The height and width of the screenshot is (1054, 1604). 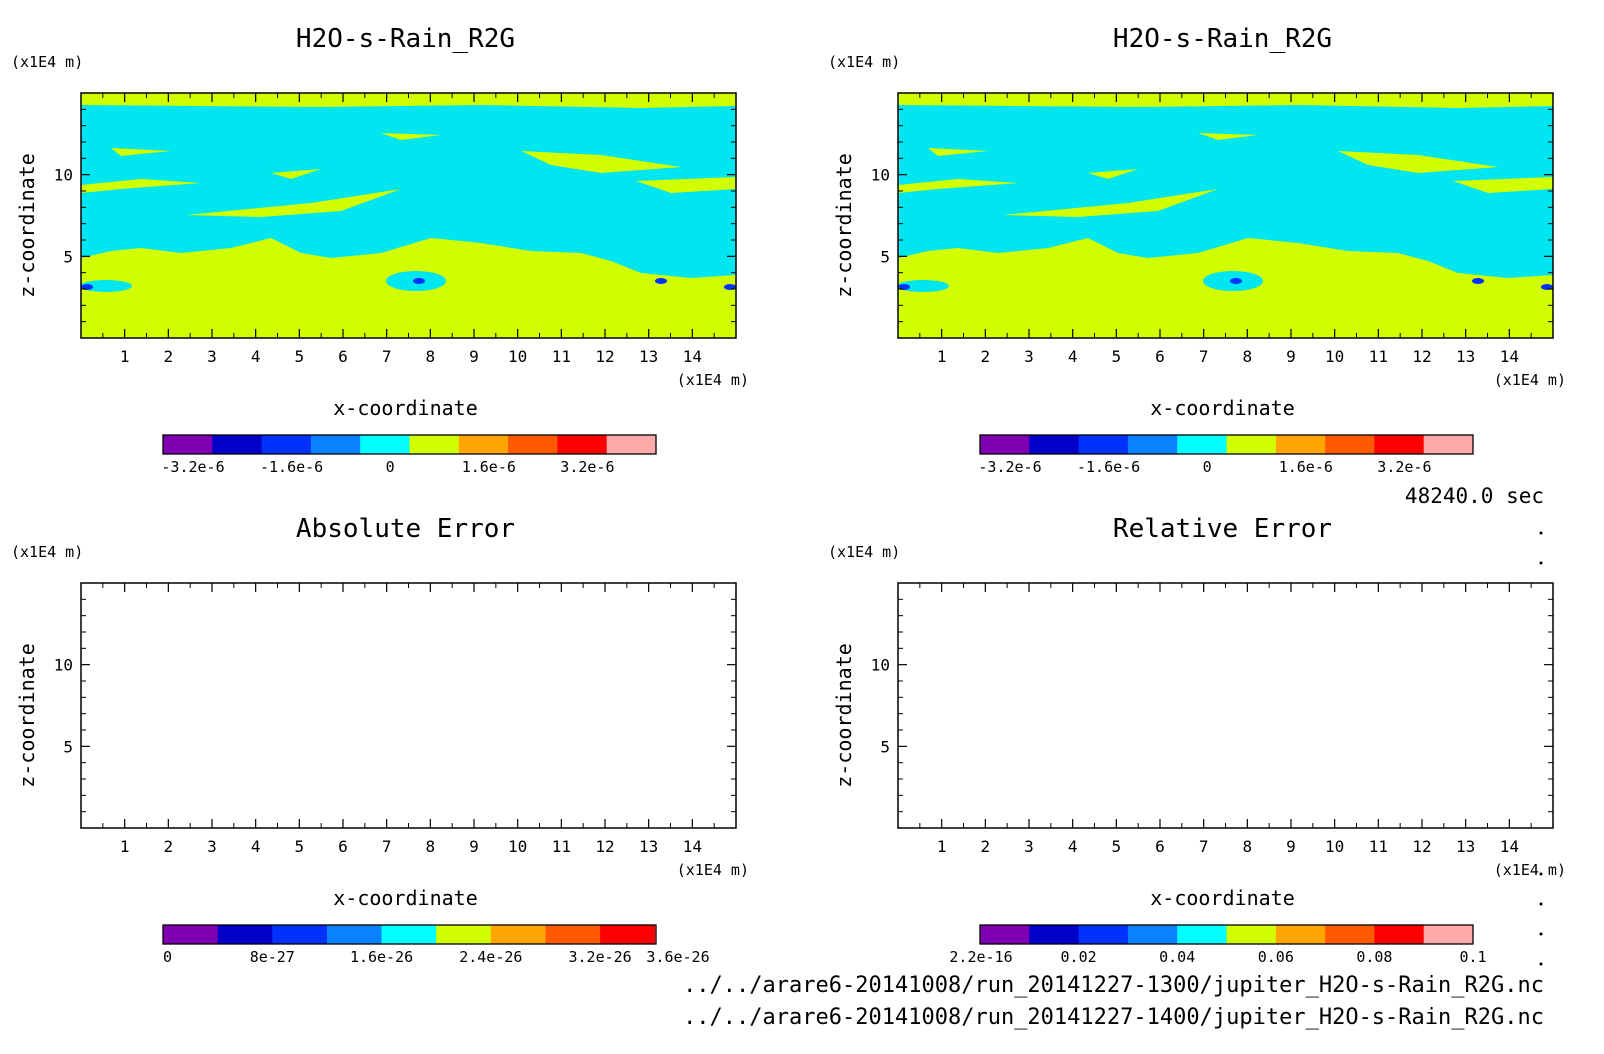 I want to click on panel-title: Absolute Error, so click(x=405, y=529).